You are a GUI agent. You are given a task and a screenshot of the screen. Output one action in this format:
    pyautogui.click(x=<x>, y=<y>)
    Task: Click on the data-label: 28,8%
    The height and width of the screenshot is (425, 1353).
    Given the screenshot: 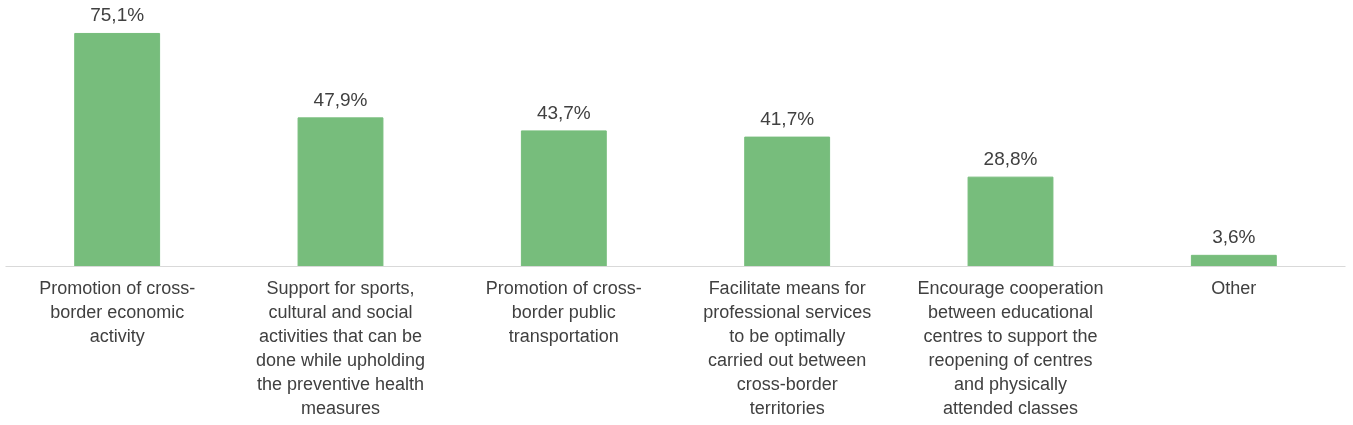 What is the action you would take?
    pyautogui.click(x=1010, y=159)
    